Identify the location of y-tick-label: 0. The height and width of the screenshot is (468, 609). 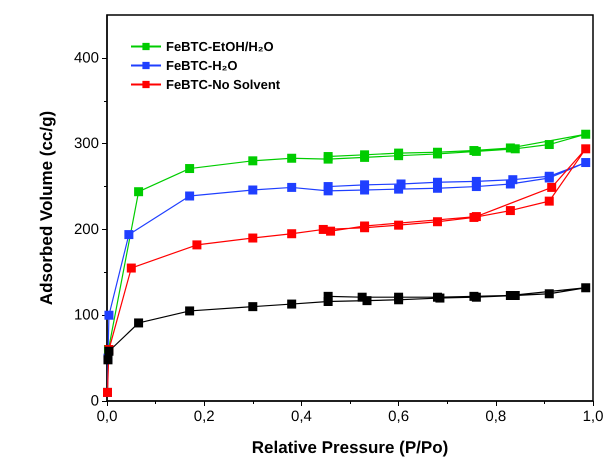
(94, 401).